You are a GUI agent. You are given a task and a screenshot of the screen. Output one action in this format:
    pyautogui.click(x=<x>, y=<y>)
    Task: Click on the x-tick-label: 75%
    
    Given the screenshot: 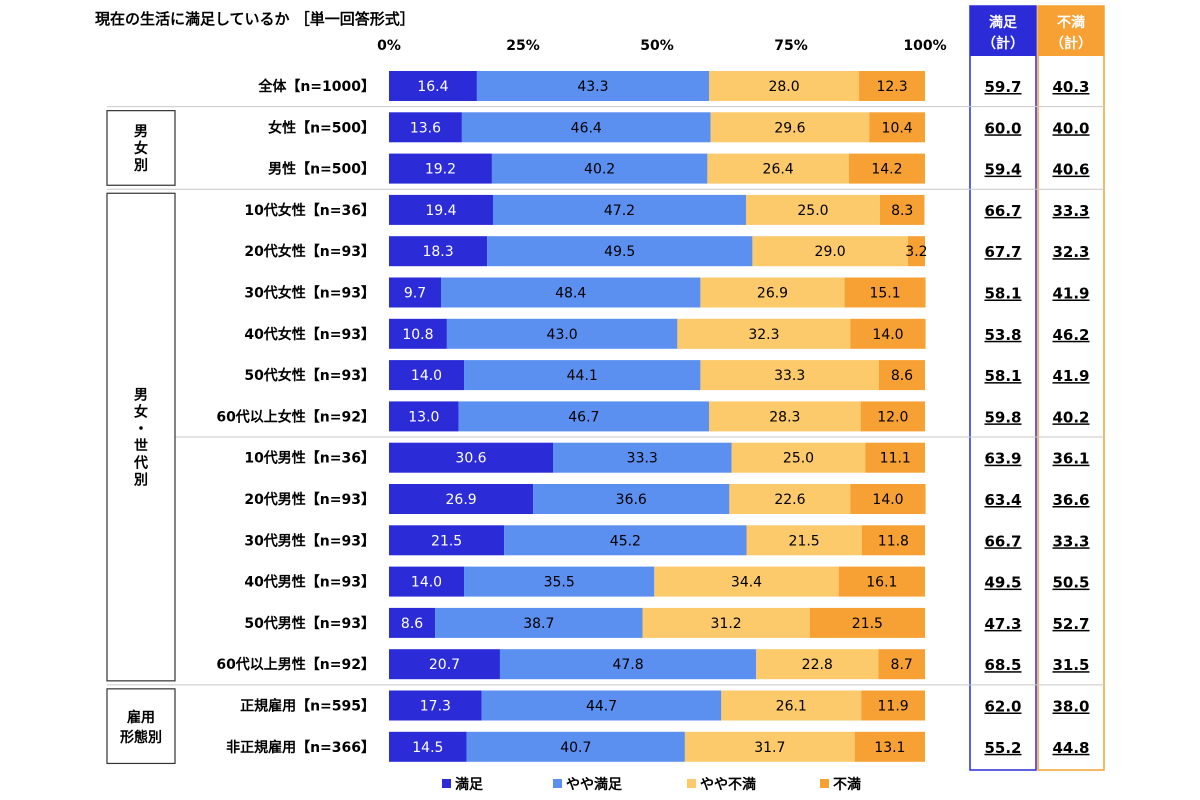 What is the action you would take?
    pyautogui.click(x=791, y=46)
    